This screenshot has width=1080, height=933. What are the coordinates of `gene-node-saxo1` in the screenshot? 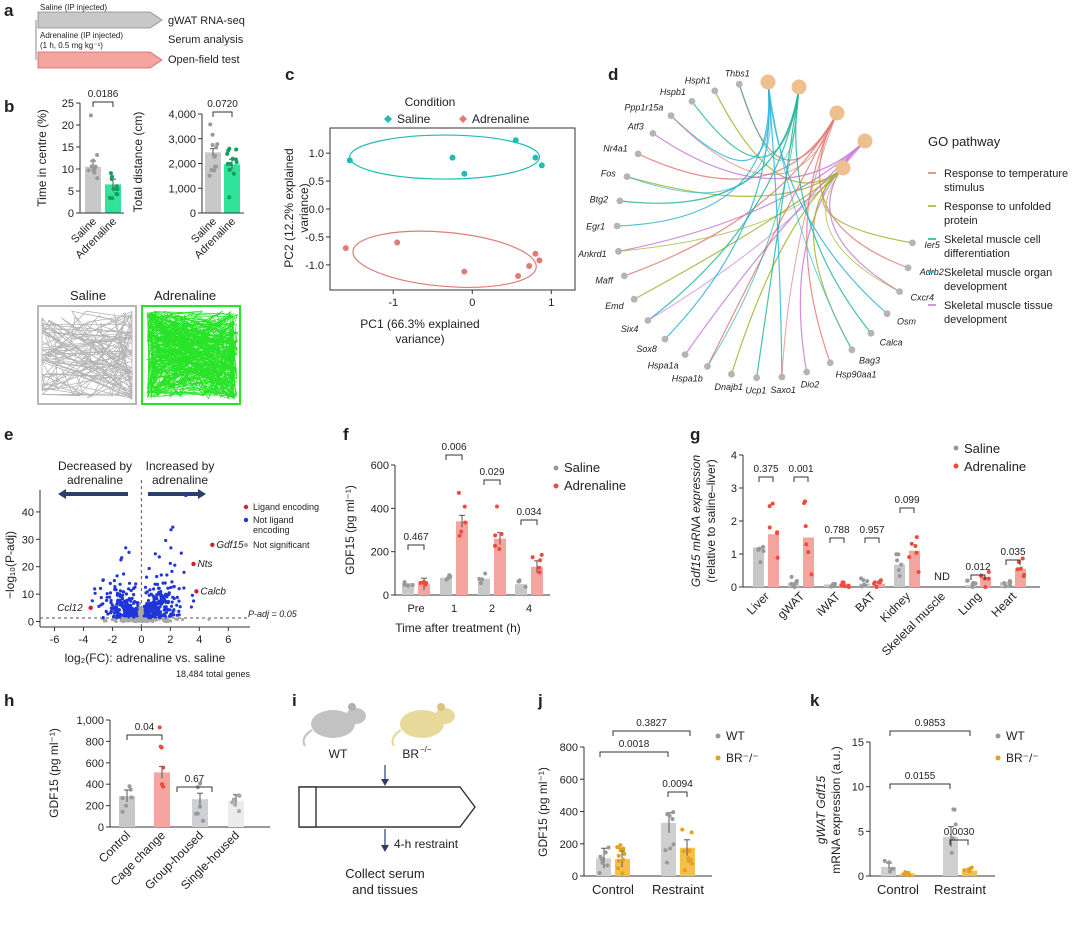 It's located at (782, 377).